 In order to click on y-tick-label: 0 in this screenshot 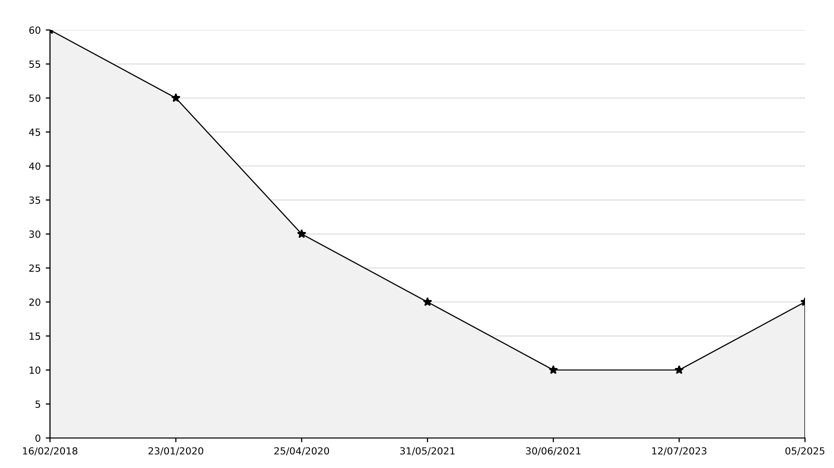, I will do `click(37, 438)`.